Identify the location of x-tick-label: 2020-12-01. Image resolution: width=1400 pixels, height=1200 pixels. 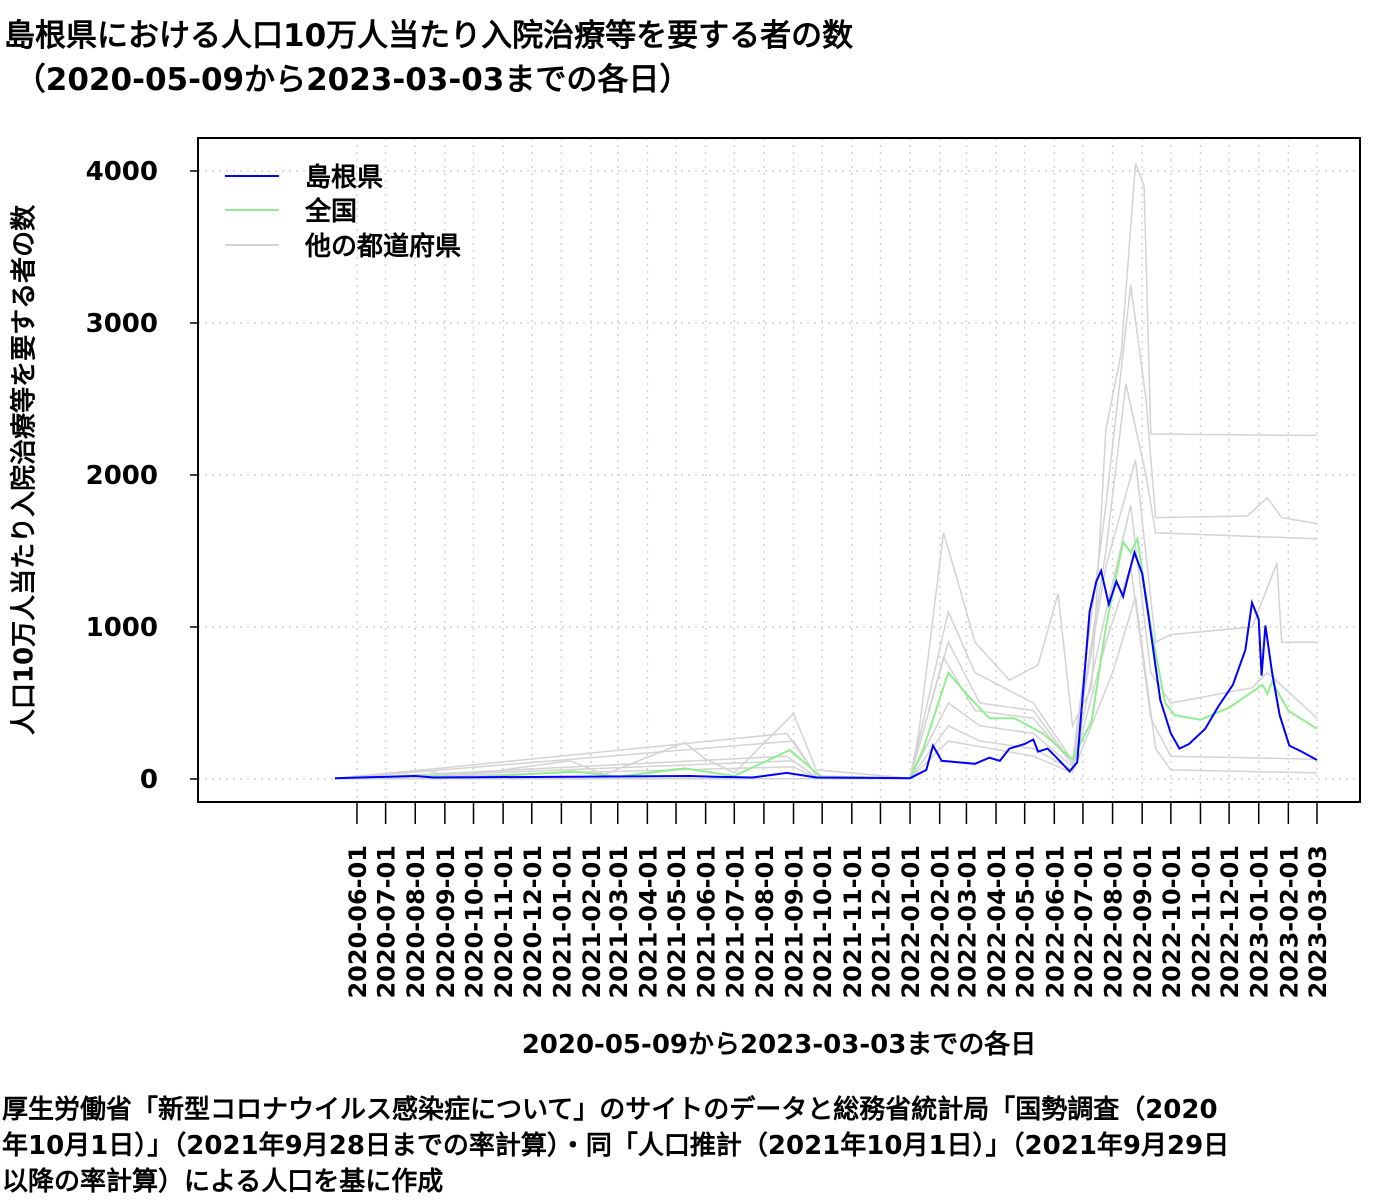
(533, 922).